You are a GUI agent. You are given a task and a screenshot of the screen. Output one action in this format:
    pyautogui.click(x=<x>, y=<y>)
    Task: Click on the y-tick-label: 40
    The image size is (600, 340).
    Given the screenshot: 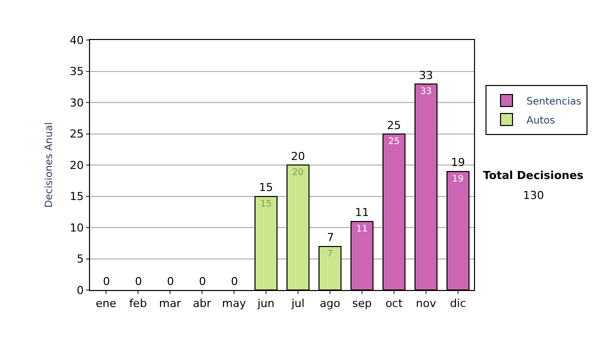 What is the action you would take?
    pyautogui.click(x=77, y=40)
    